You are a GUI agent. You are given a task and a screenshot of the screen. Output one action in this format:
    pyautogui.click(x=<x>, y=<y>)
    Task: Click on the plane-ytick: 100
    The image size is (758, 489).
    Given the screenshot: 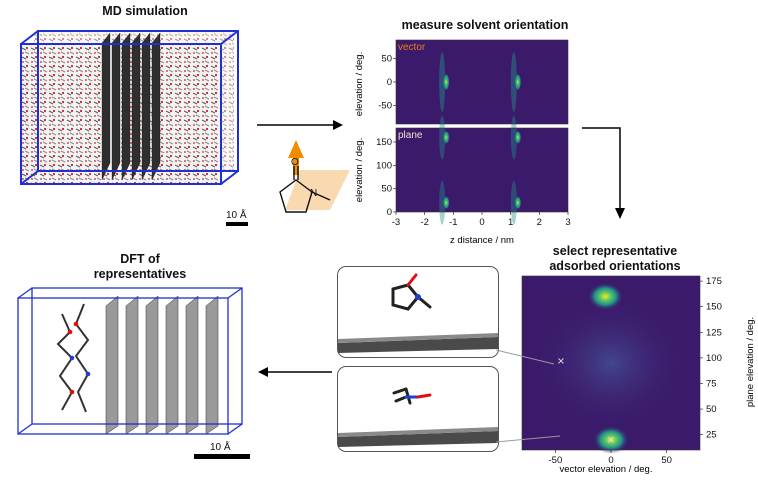 What is the action you would take?
    pyautogui.click(x=384, y=165)
    